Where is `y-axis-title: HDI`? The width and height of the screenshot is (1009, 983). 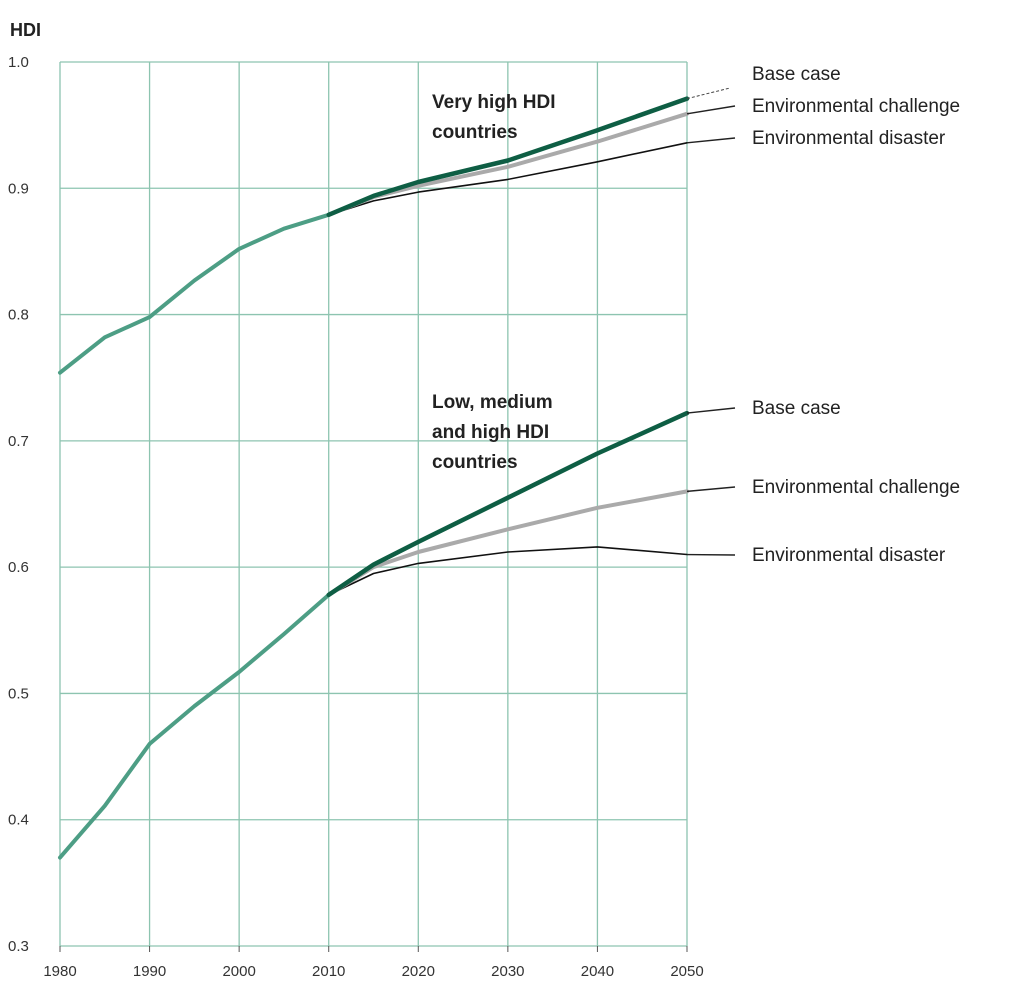
y-axis-title: HDI is located at coordinates (25, 30).